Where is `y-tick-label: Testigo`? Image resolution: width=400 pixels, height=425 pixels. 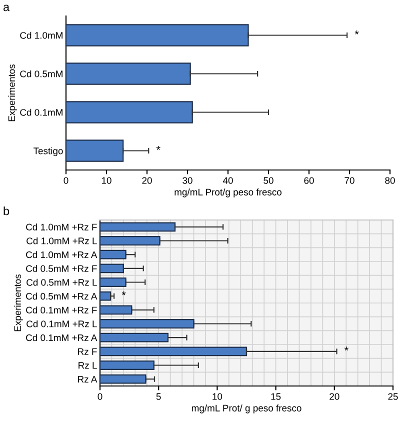
y-tick-label: Testigo is located at coordinates (48, 151).